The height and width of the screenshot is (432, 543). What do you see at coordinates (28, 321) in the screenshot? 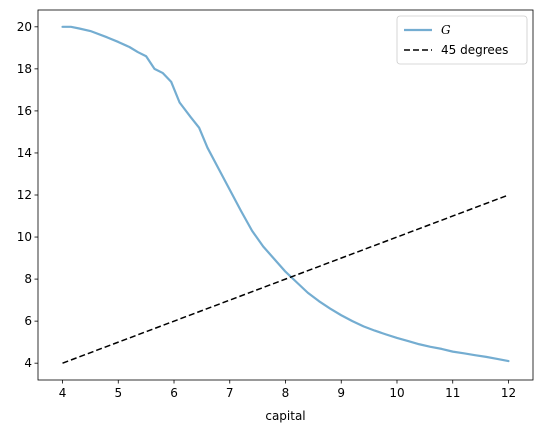
I see `y-tick-label: 6` at bounding box center [28, 321].